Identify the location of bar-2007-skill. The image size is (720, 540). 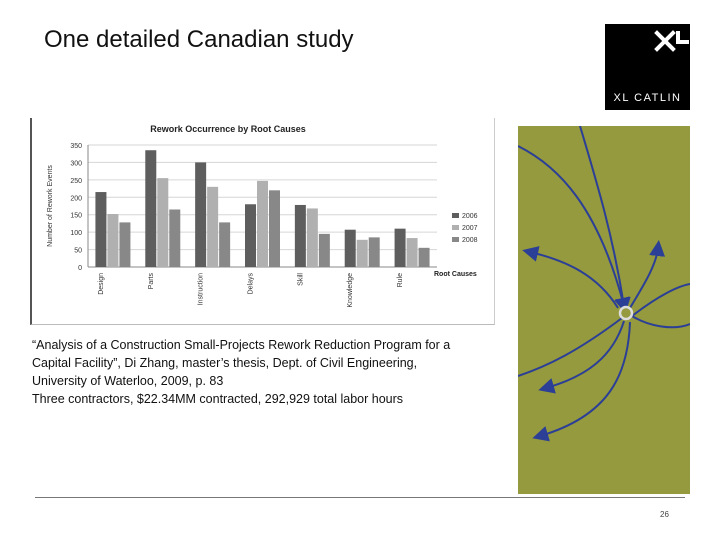
(312, 237).